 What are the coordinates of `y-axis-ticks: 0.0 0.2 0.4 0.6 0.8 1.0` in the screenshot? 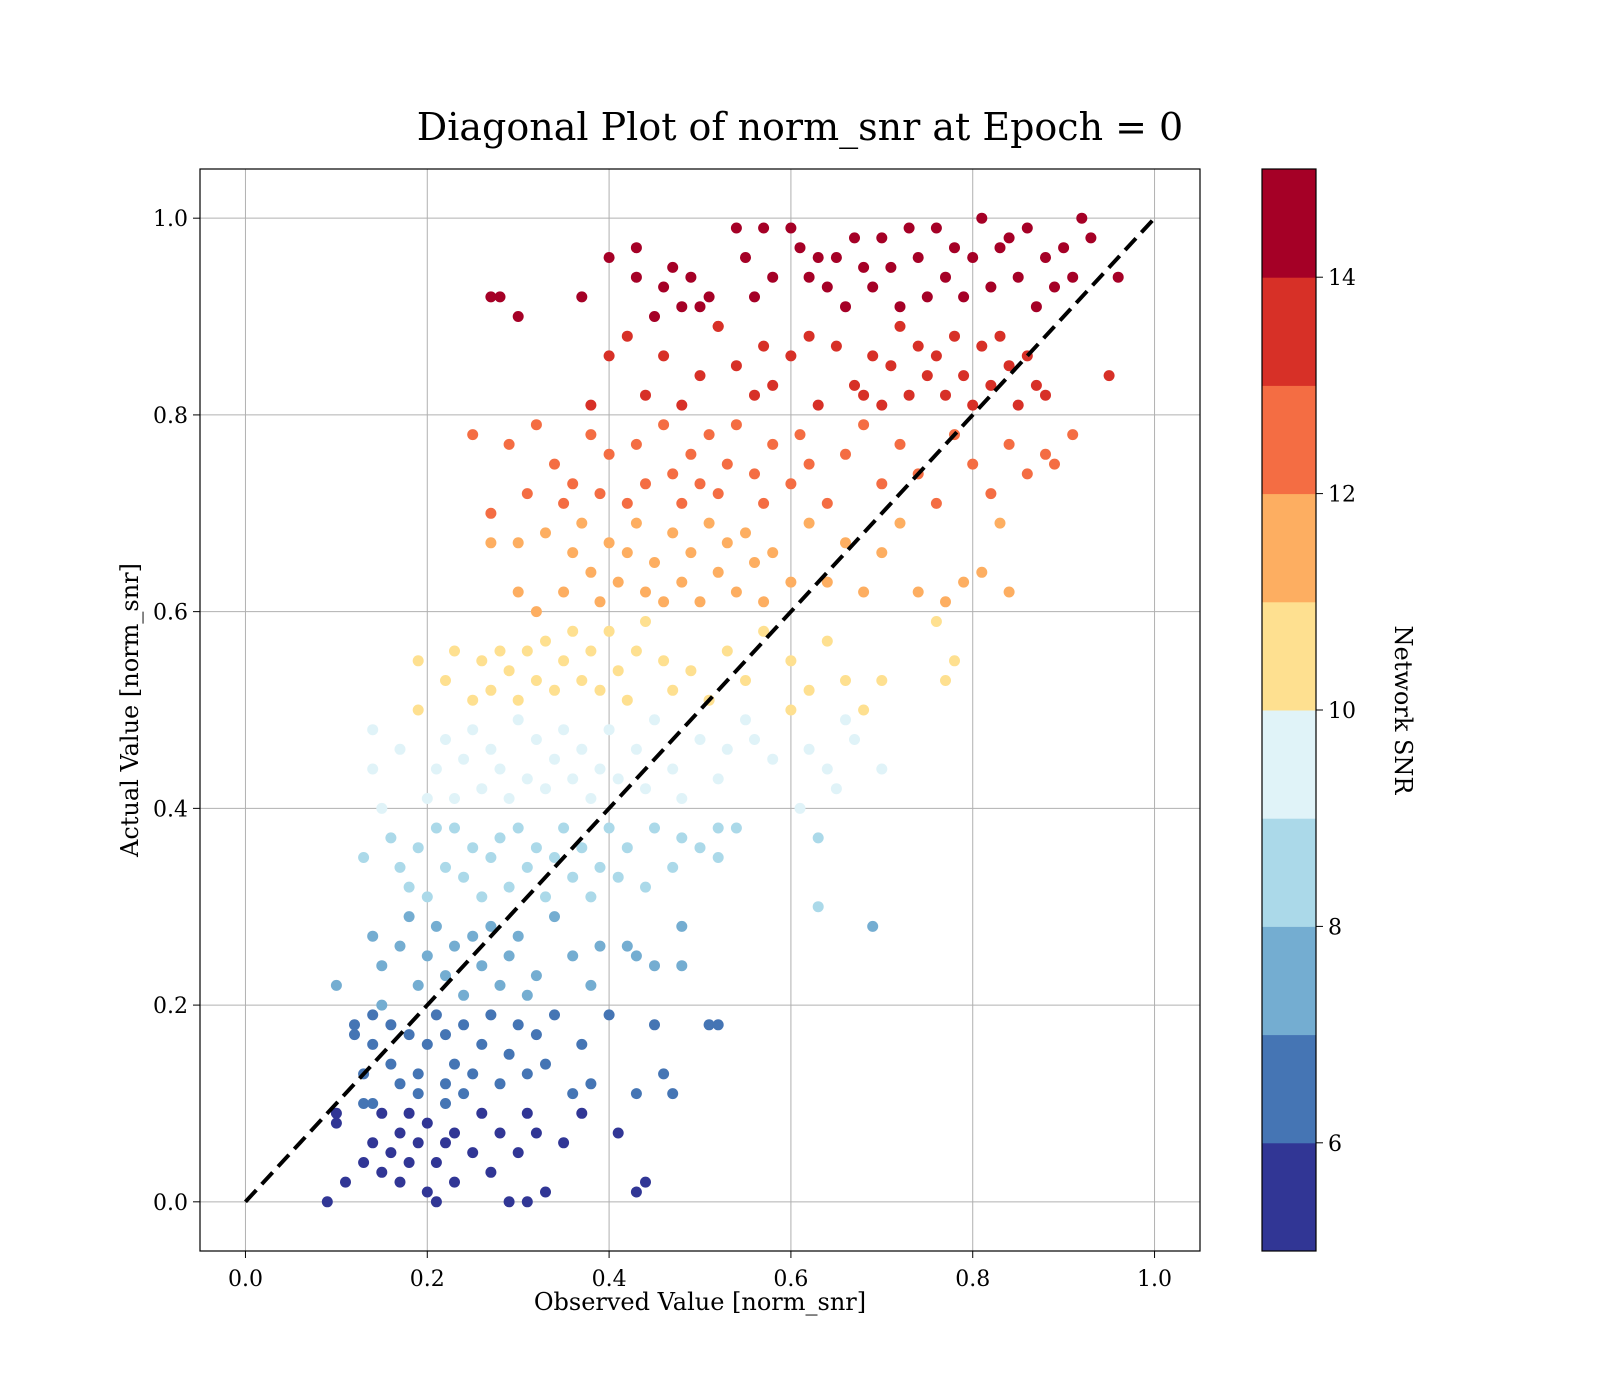 It's located at (176, 711).